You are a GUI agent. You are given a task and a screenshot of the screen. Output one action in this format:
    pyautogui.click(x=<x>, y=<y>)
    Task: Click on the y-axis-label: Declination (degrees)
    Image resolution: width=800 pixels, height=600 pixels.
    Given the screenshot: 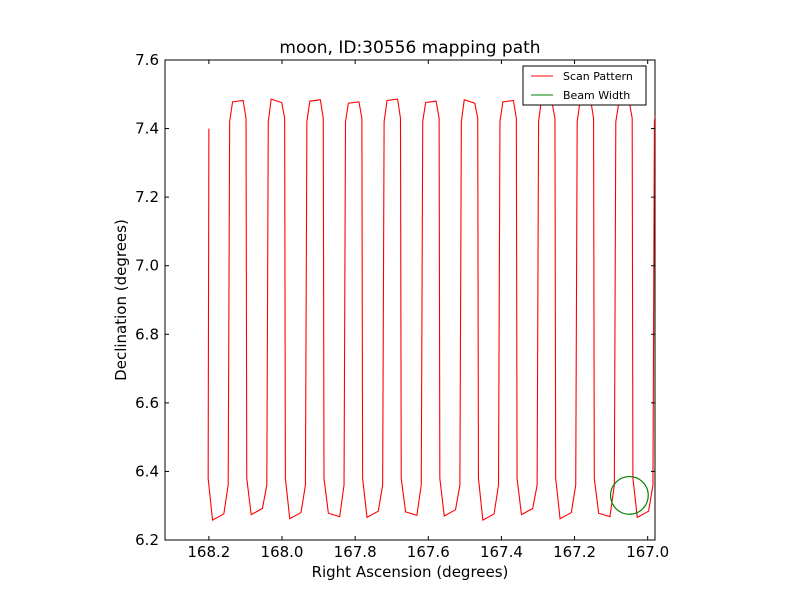 What is the action you would take?
    pyautogui.click(x=121, y=300)
    